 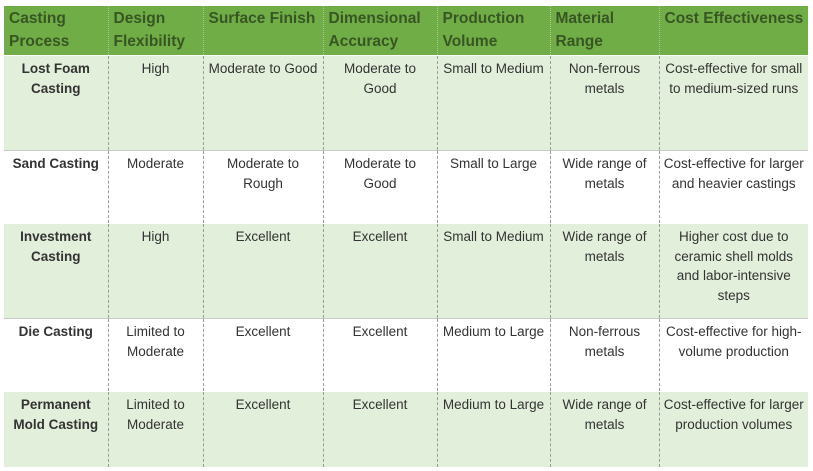 What do you see at coordinates (262, 31) in the screenshot?
I see `header-cell: Surface Finish` at bounding box center [262, 31].